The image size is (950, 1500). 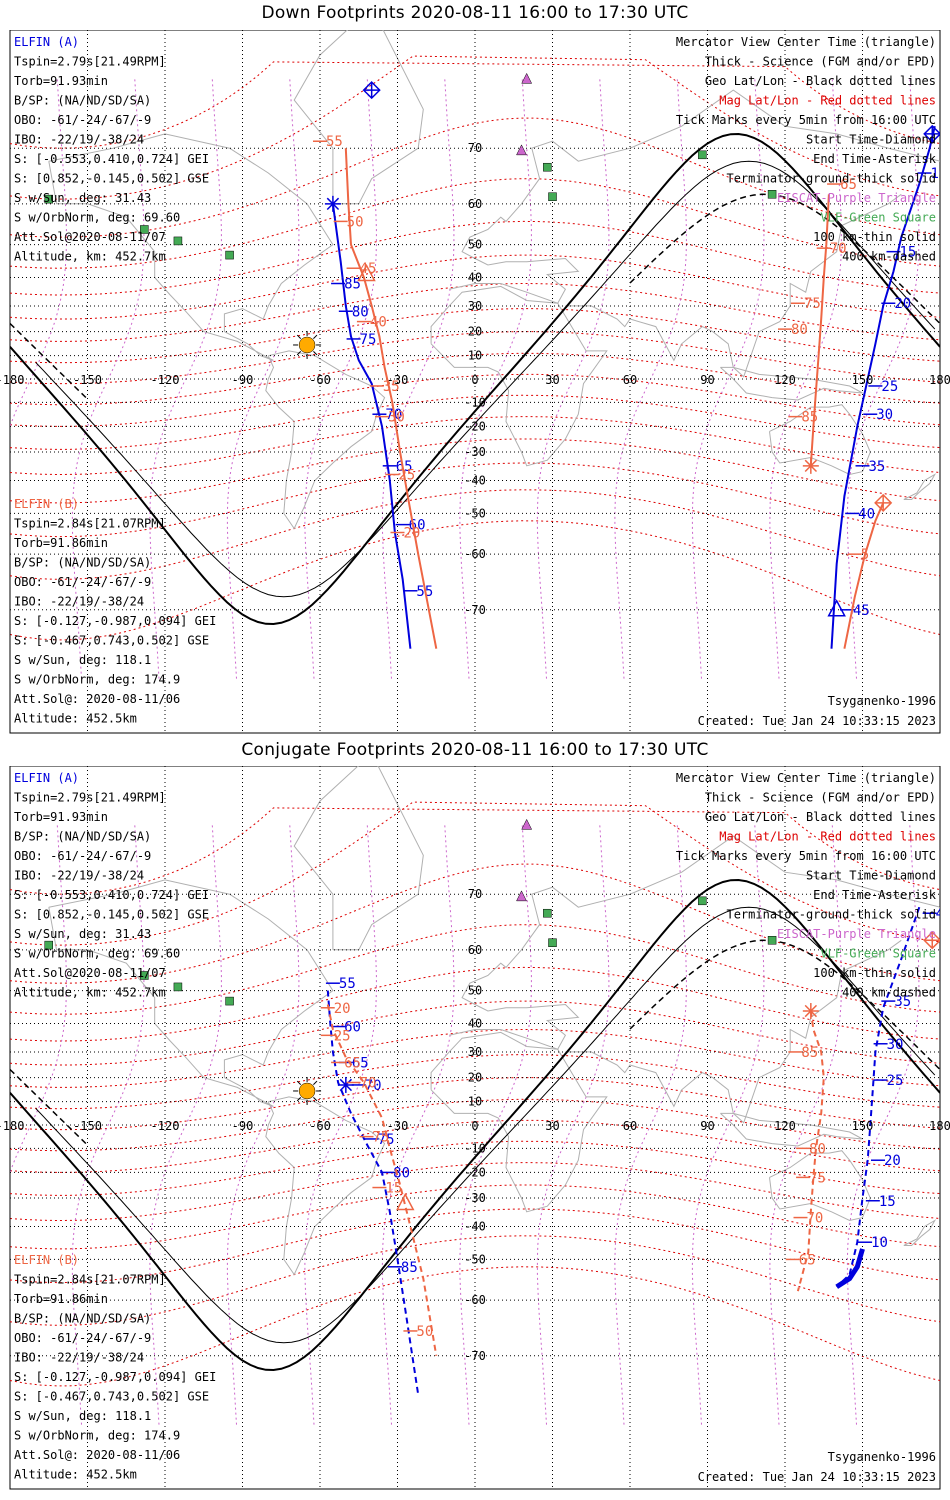 What do you see at coordinates (320, 380) in the screenshot?
I see `lon-tick-label: -60` at bounding box center [320, 380].